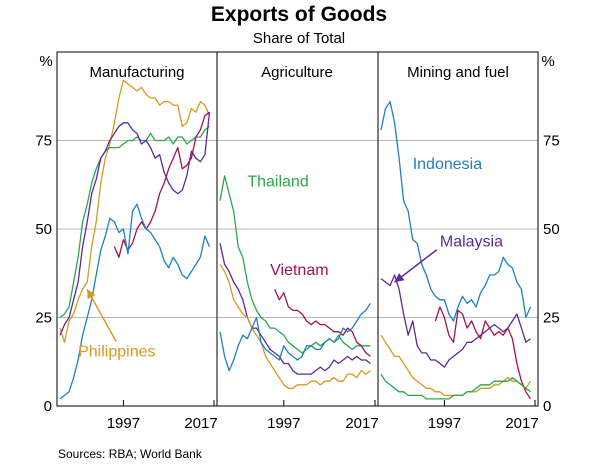 This screenshot has height=465, width=598. Describe the element at coordinates (547, 61) in the screenshot. I see `y-unit-right: %` at that location.